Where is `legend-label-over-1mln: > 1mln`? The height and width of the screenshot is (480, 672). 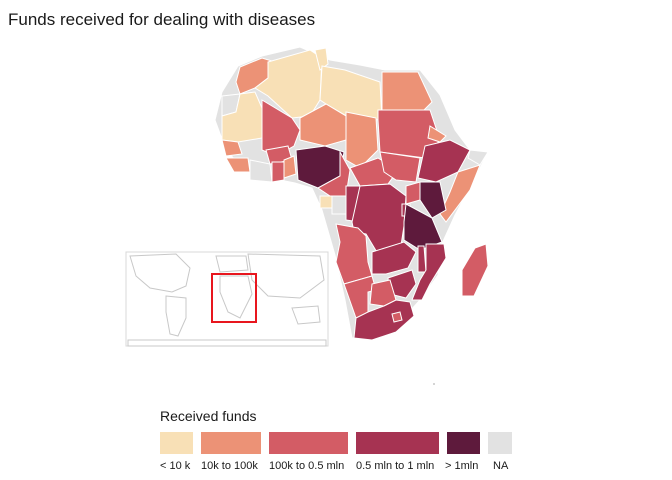 legend-label-over-1mln: > 1mln is located at coordinates (462, 466).